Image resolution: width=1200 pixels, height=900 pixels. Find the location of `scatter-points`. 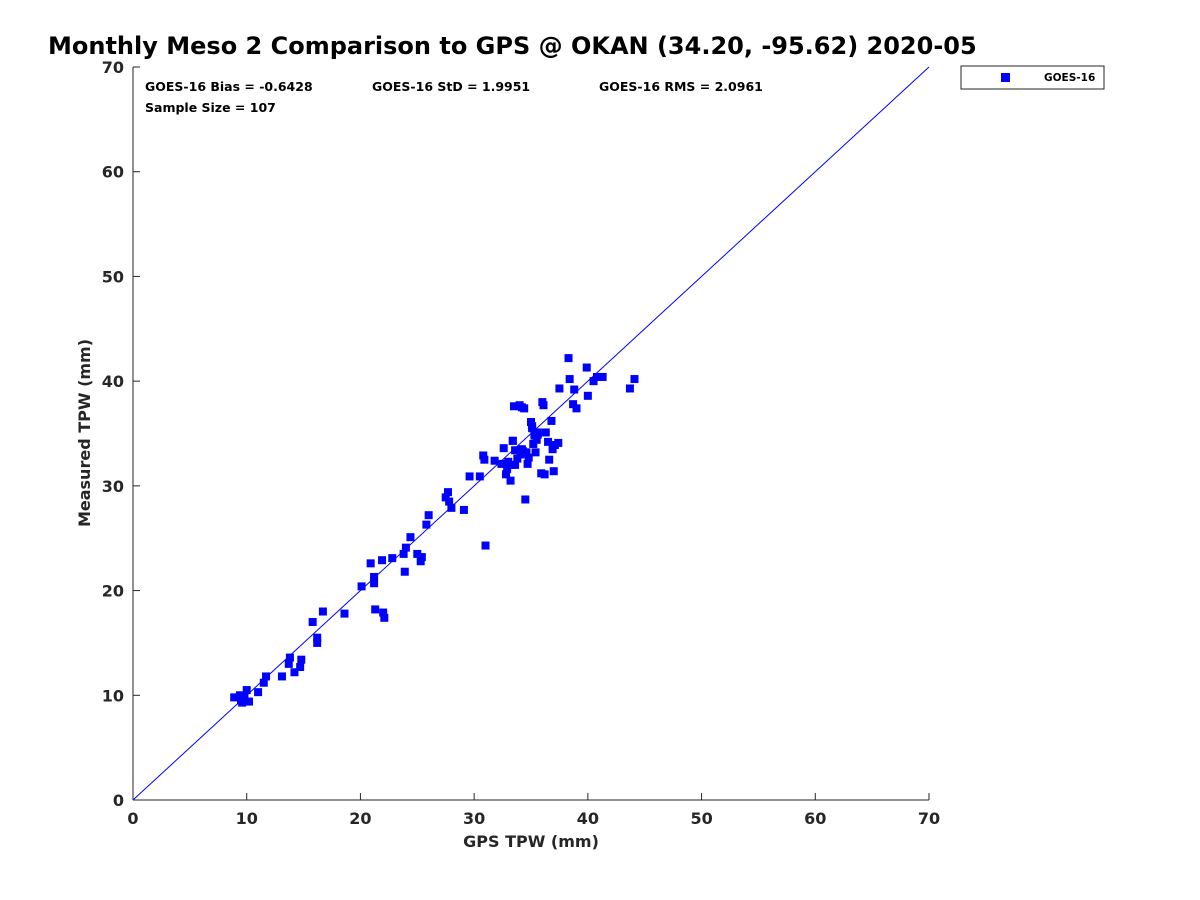

scatter-points is located at coordinates (434, 530).